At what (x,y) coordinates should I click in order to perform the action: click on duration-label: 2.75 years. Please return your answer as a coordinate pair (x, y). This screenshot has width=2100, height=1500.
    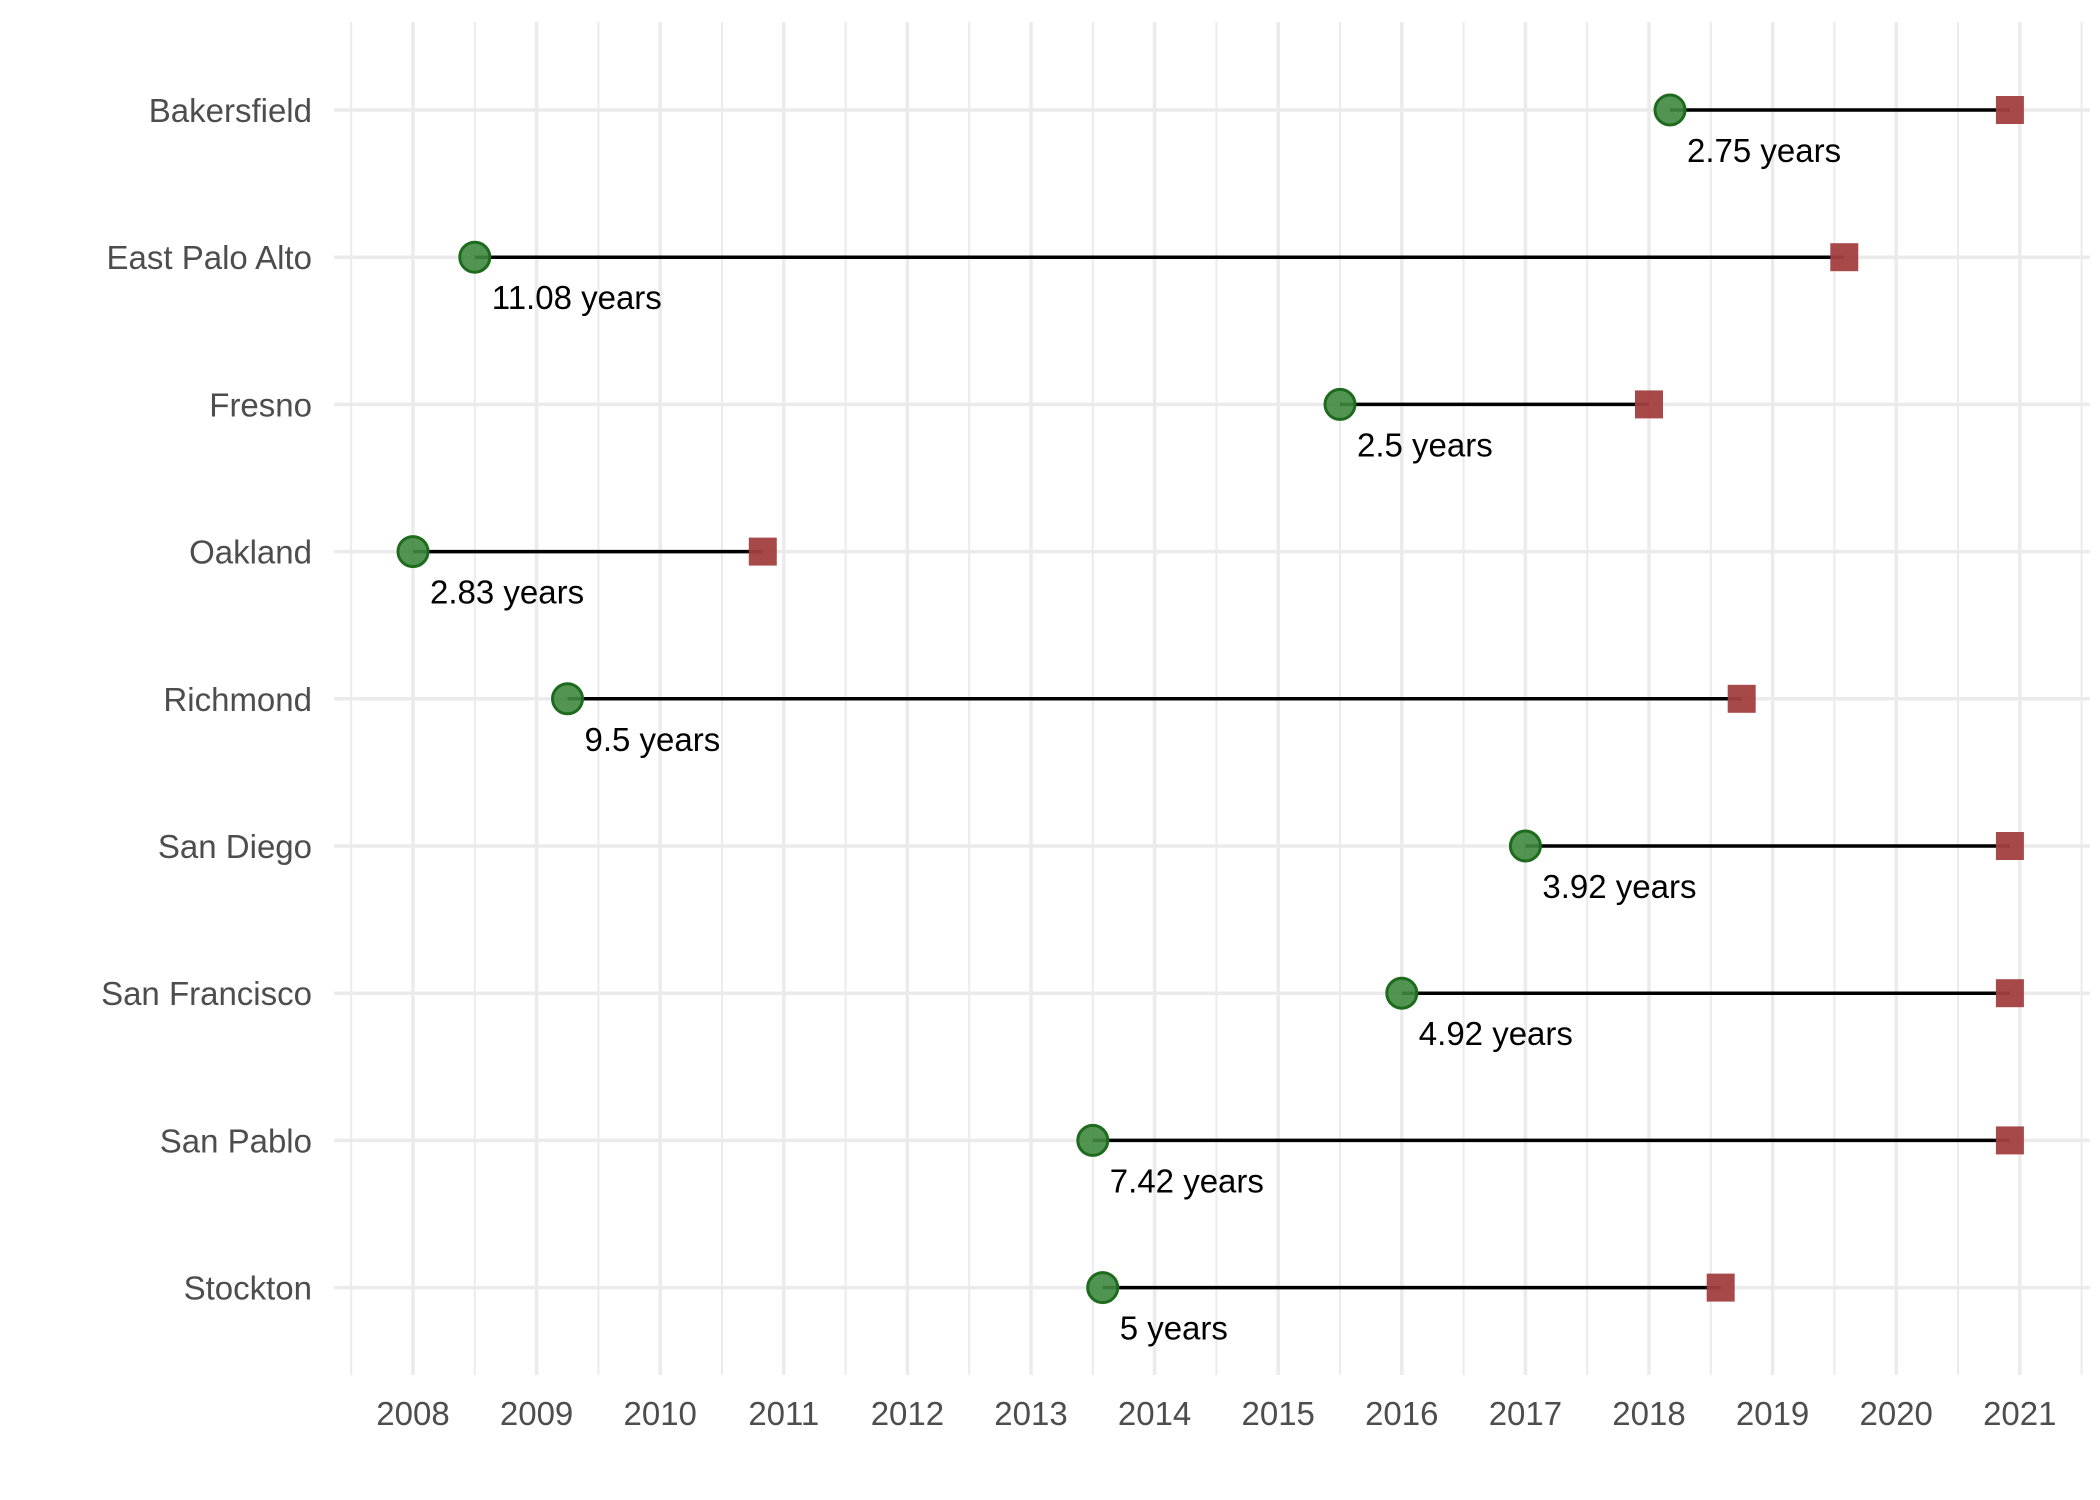
    Looking at the image, I should click on (1764, 150).